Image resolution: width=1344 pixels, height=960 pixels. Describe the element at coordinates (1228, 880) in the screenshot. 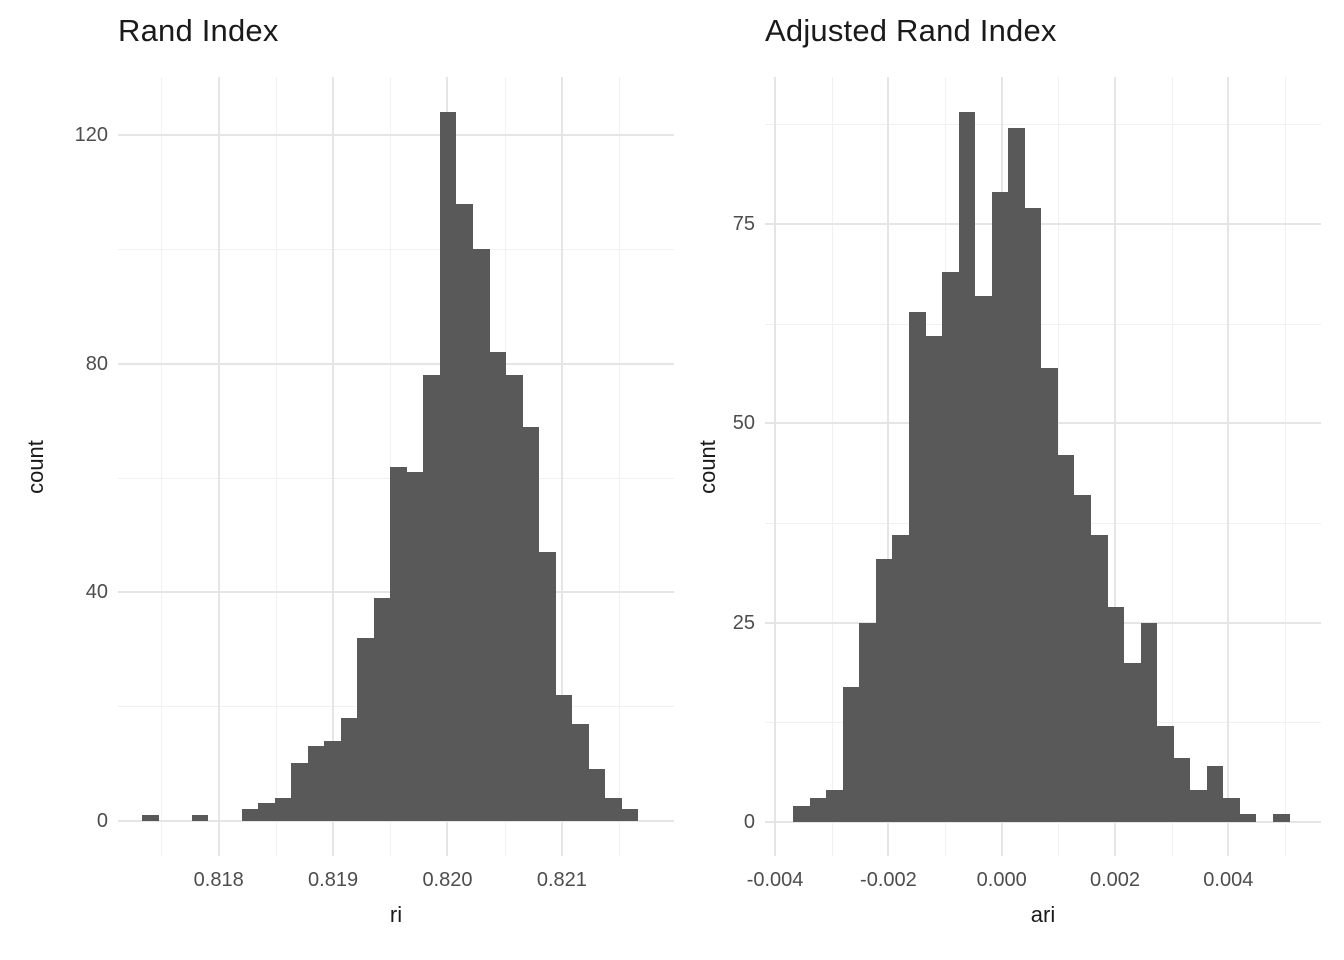

I see `x-tick-label: 0.004` at that location.